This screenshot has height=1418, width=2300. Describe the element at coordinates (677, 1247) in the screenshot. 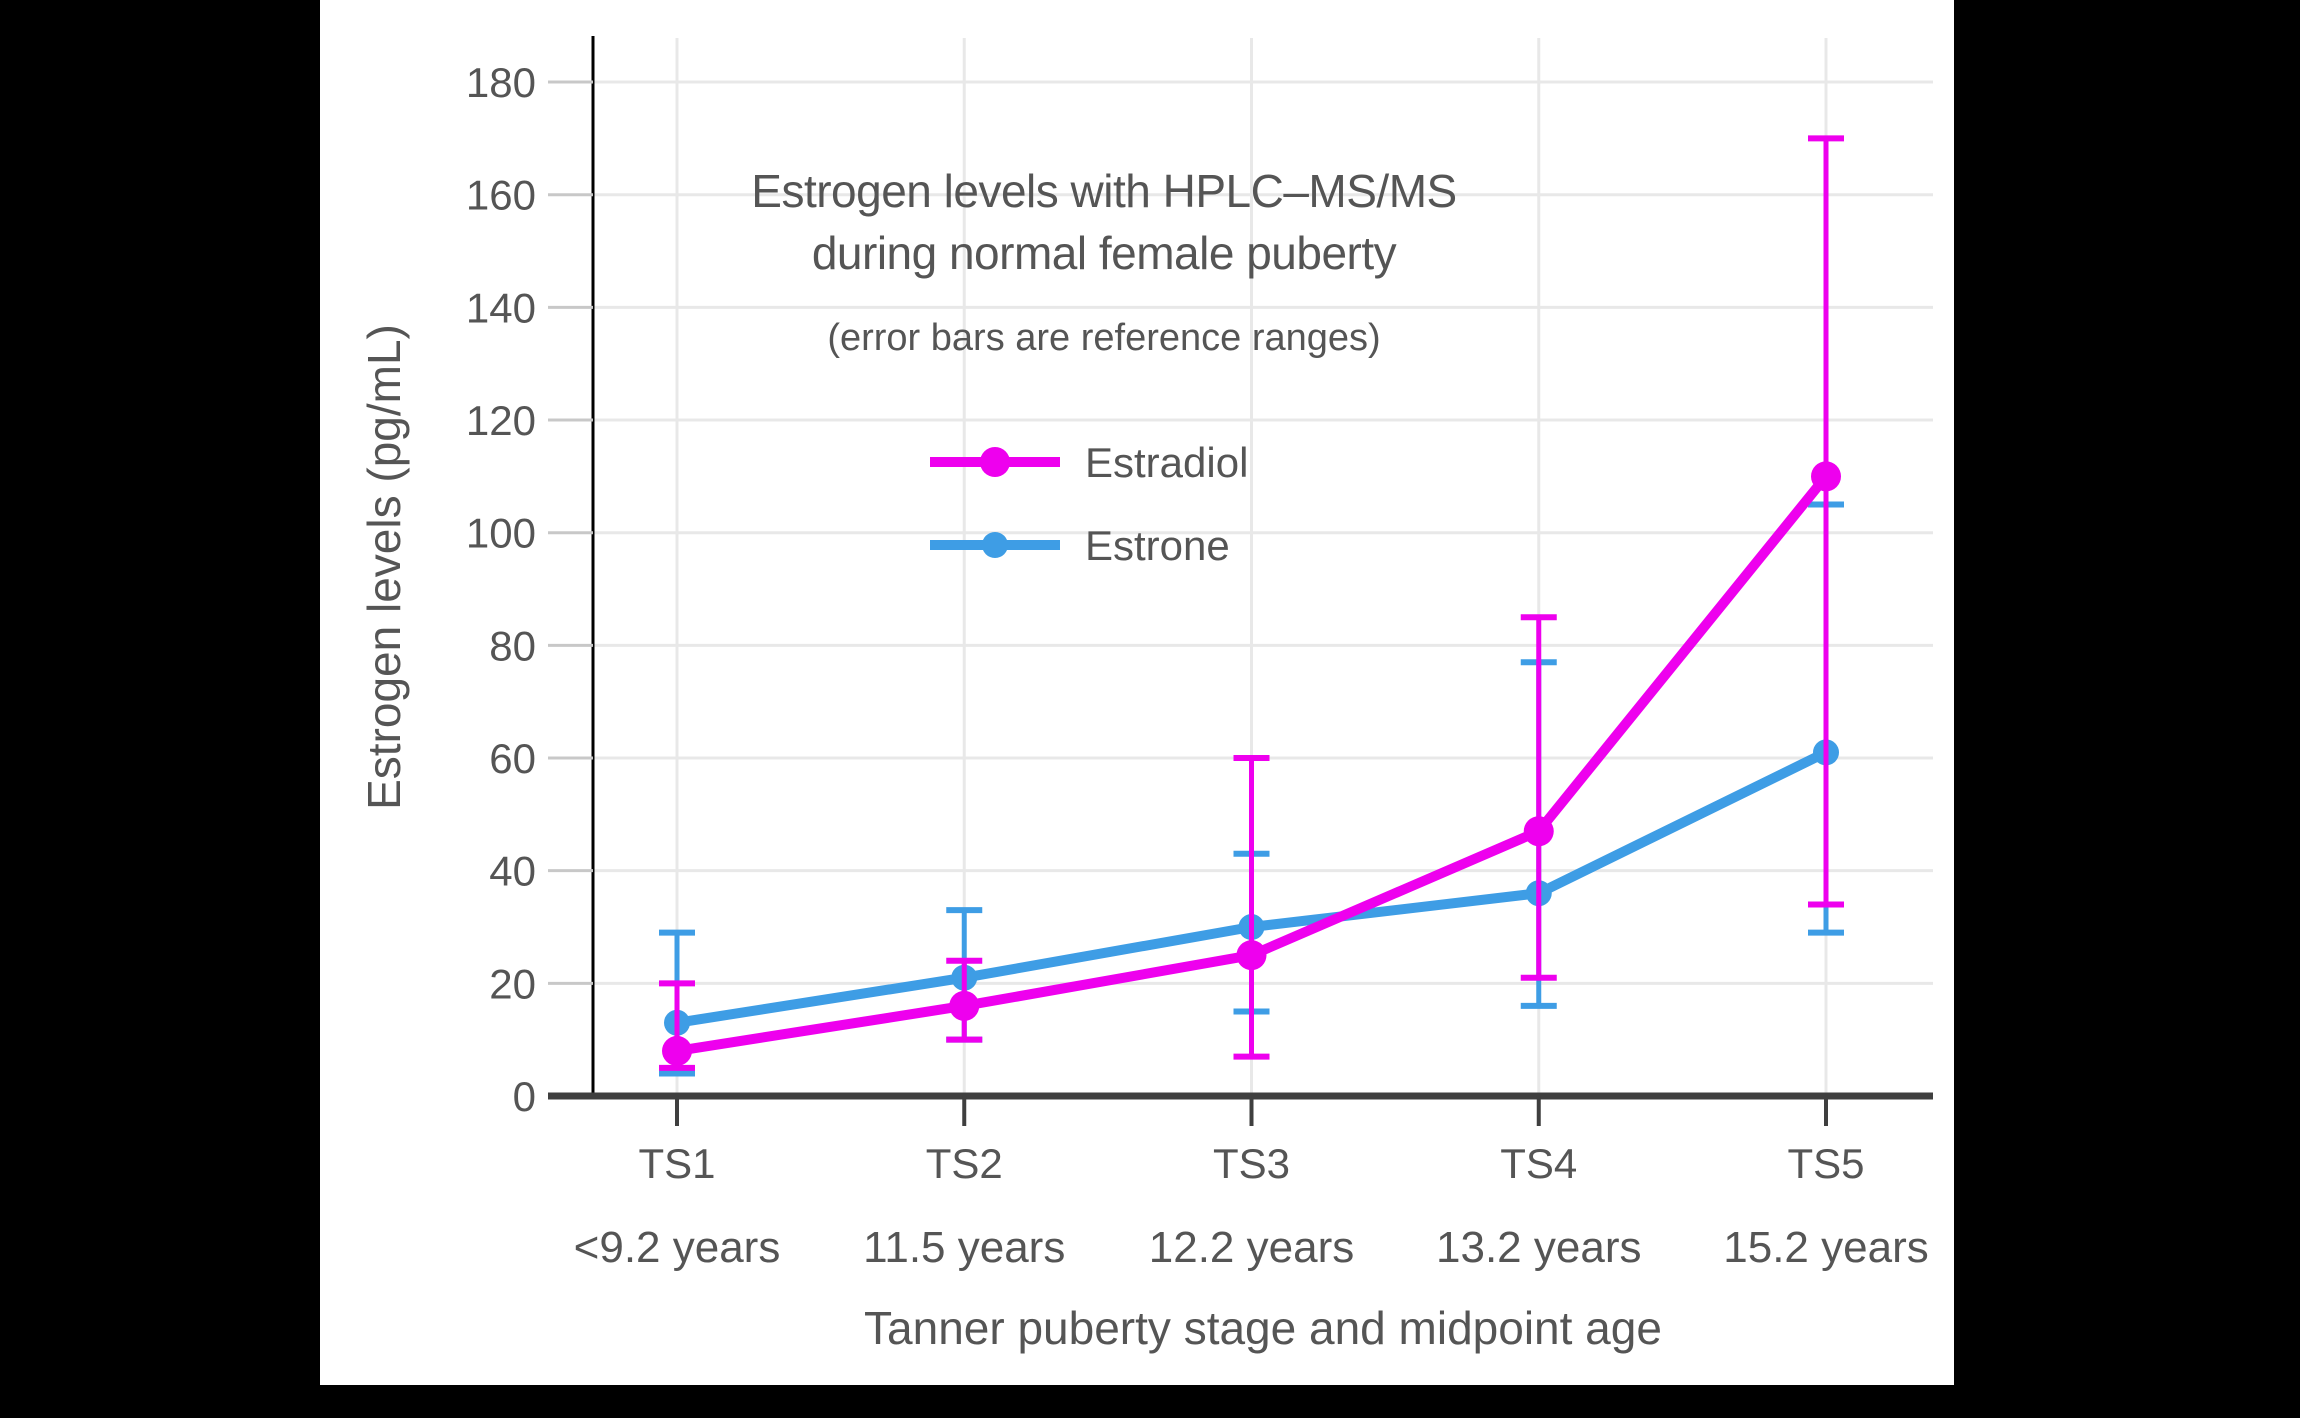

I see `x-tick-age-label: <9.2 years` at that location.